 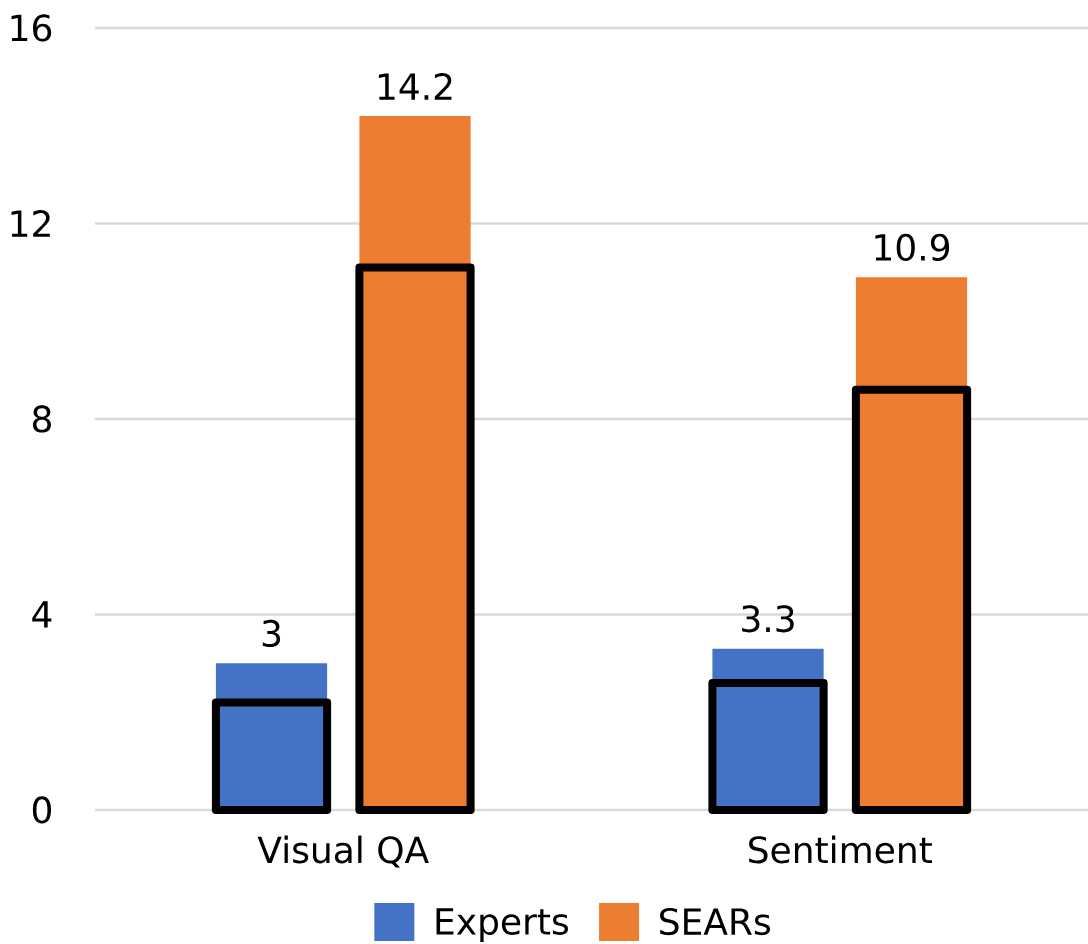 I want to click on legend-label: SEARs, so click(x=715, y=921).